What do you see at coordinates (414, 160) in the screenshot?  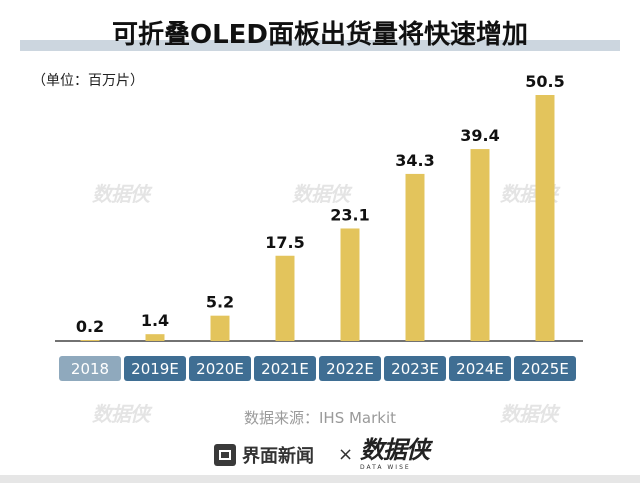 I see `data-label: 34.3` at bounding box center [414, 160].